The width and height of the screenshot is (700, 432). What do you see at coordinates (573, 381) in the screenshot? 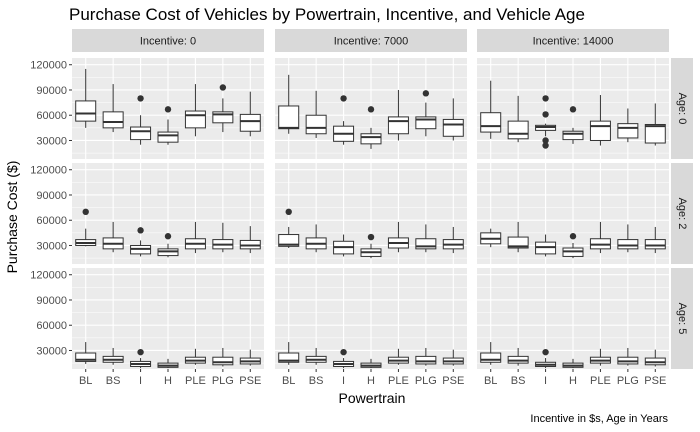
I see `x-tick-label: H` at bounding box center [573, 381].